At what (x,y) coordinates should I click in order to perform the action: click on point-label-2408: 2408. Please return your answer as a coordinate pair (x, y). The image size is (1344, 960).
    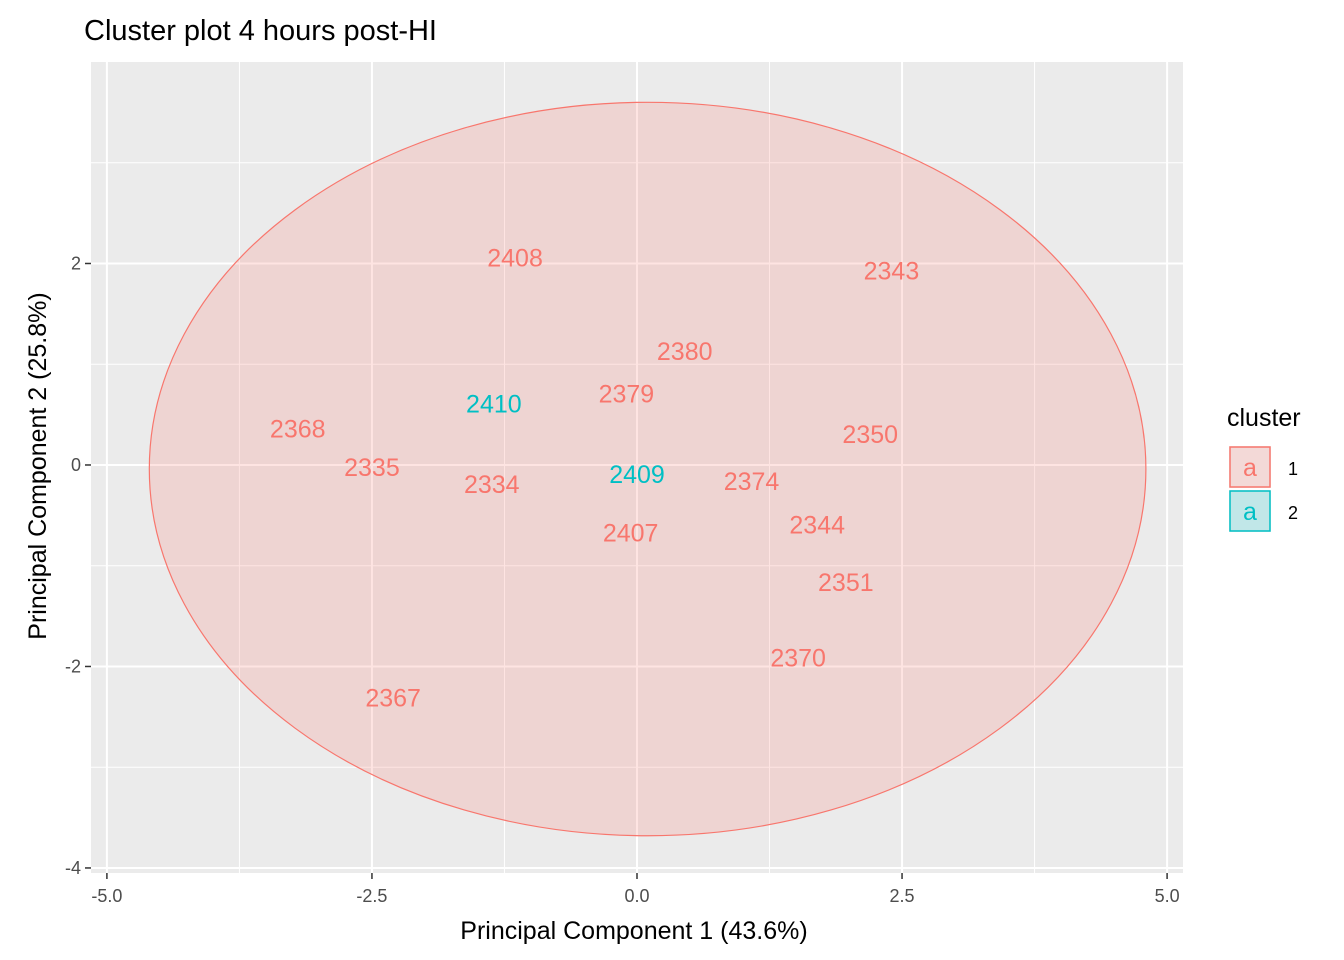
    Looking at the image, I should click on (515, 258).